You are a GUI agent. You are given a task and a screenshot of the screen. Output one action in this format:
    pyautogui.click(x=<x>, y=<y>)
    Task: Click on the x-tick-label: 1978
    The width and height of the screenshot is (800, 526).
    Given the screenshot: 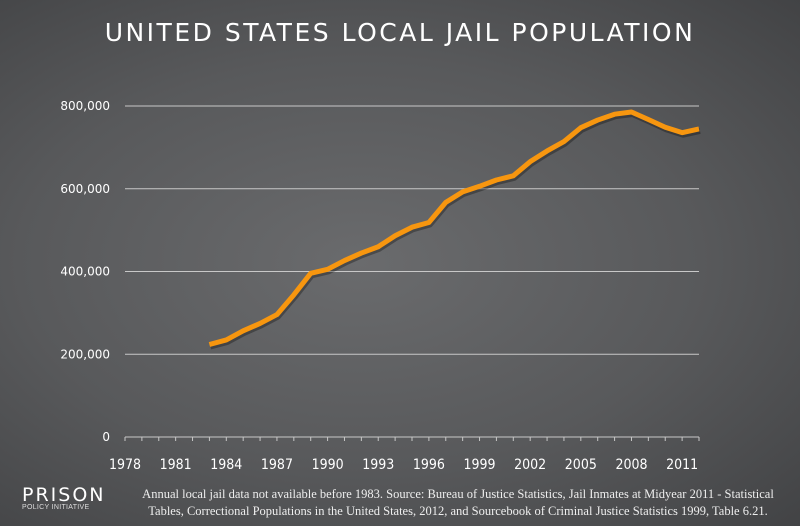 What is the action you would take?
    pyautogui.click(x=125, y=465)
    